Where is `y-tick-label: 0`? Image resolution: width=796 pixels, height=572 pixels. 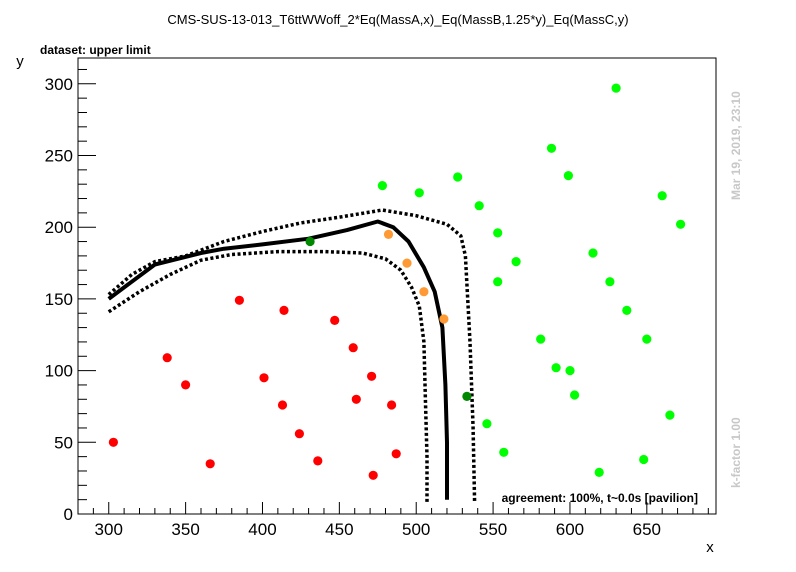
y-tick-label: 0 is located at coordinates (68, 514).